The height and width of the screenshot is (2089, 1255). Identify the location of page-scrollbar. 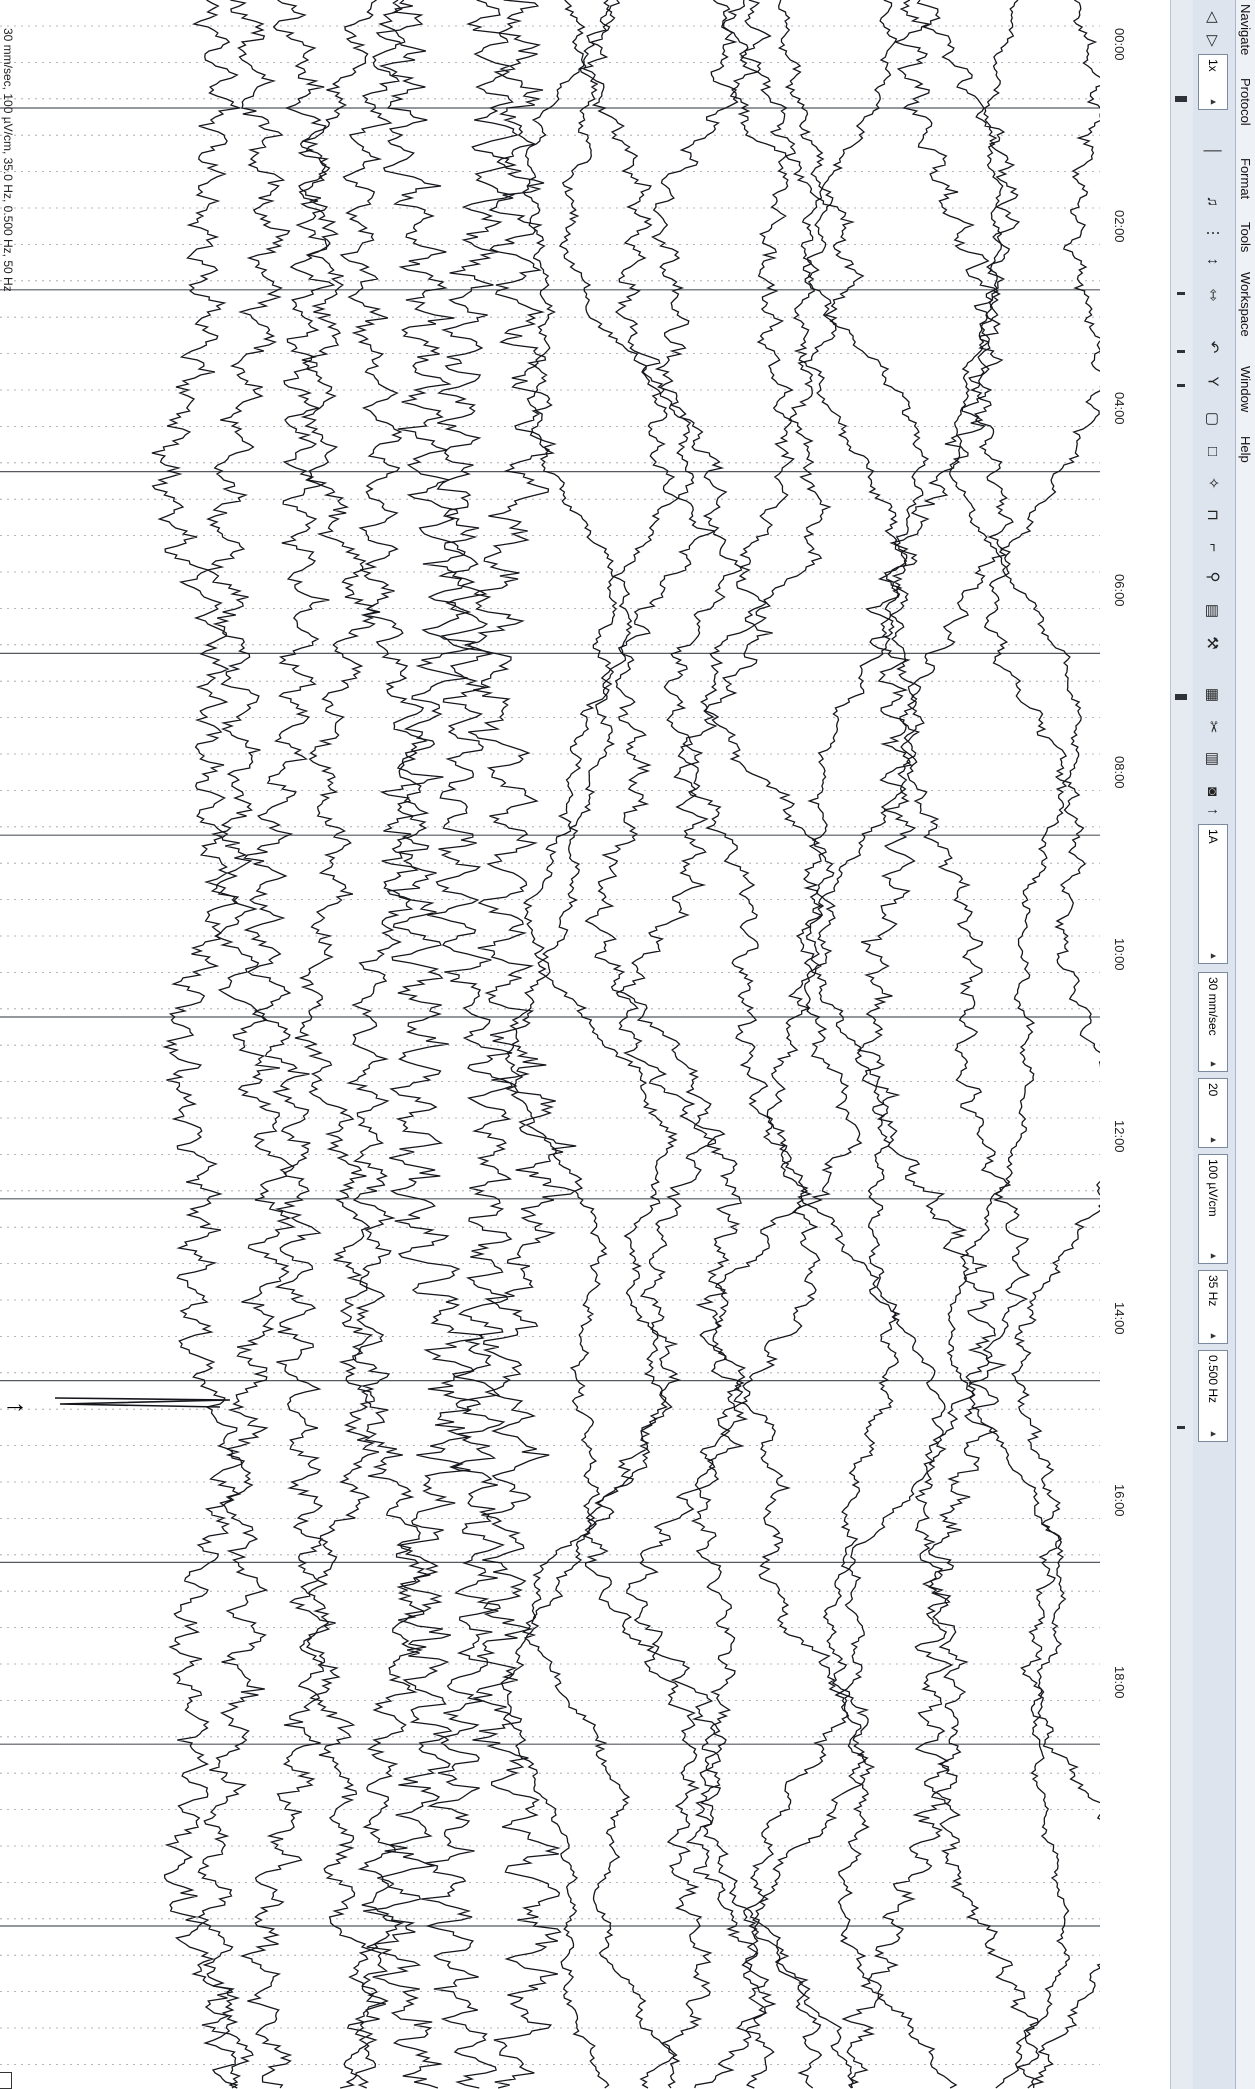
(1181, 1044).